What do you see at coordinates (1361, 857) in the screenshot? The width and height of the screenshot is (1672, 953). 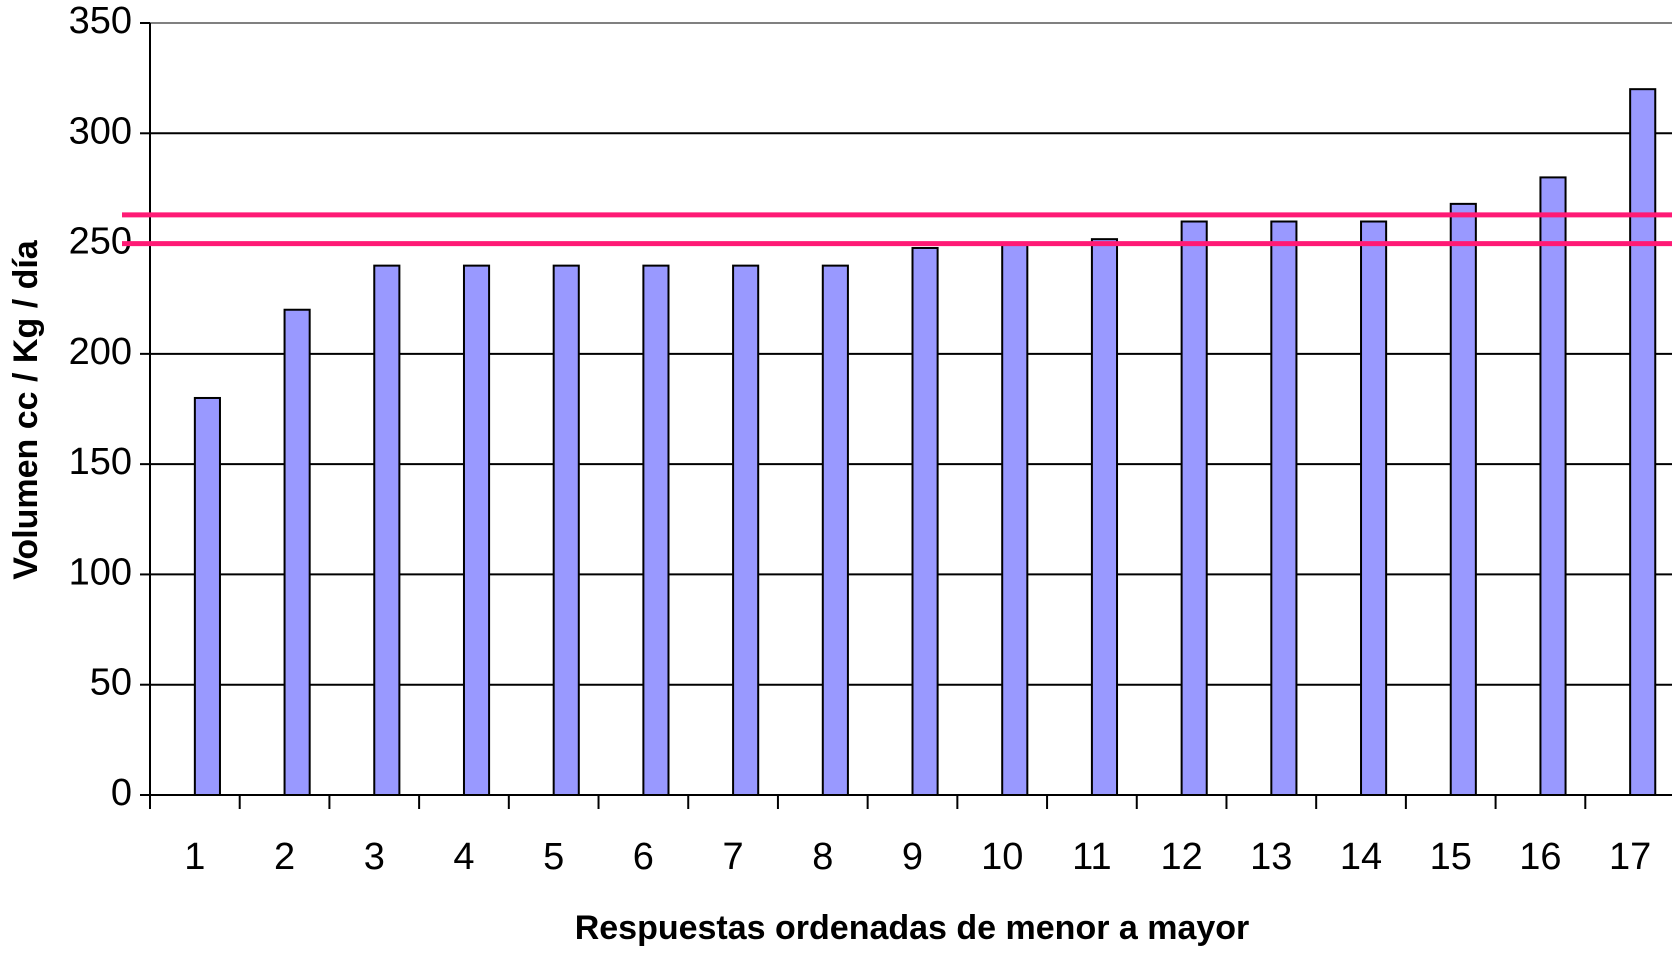 I see `x-tick-label: 14` at bounding box center [1361, 857].